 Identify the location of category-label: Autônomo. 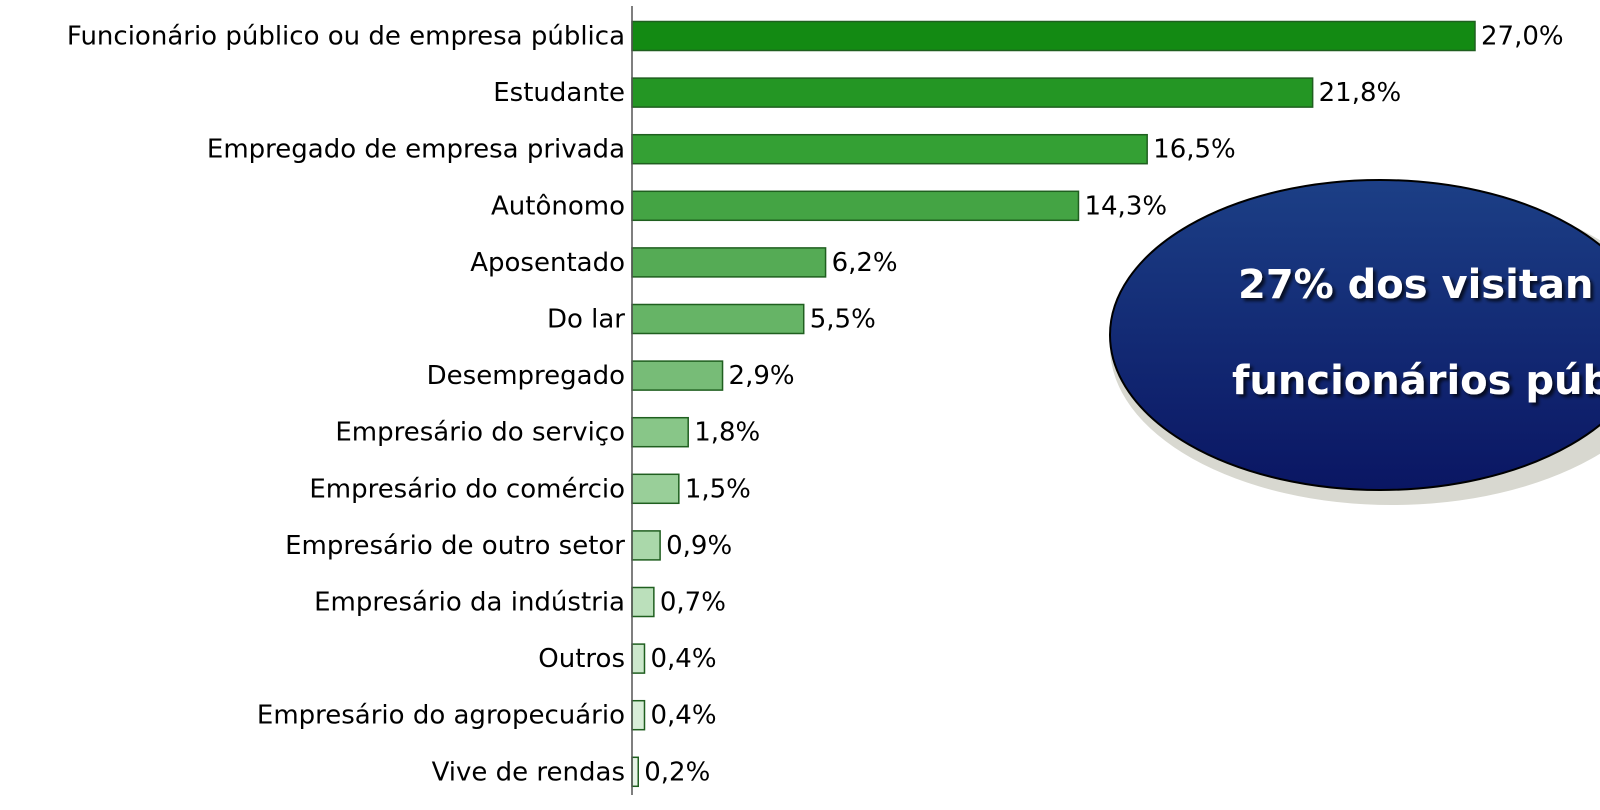
(558, 206).